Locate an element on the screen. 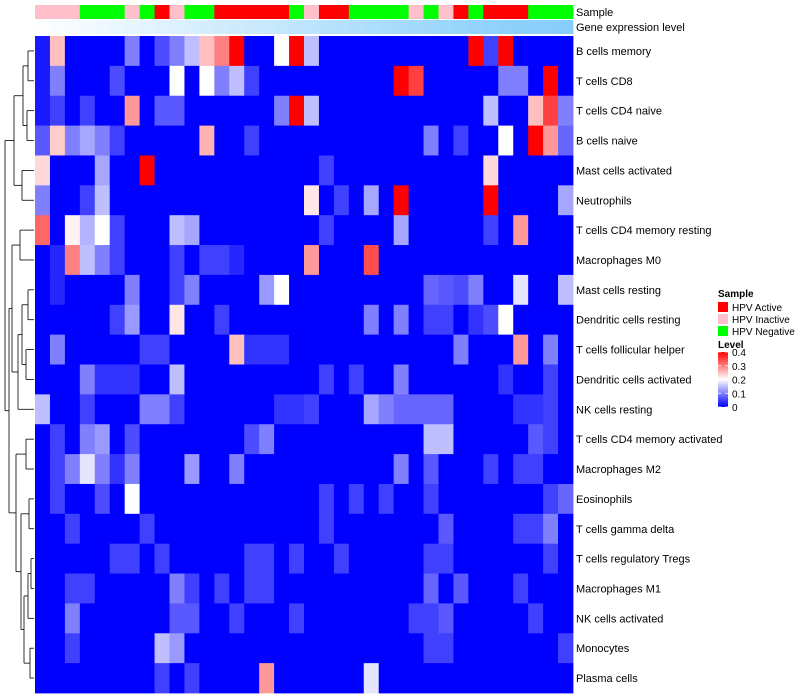 This screenshot has height=700, width=800. row-label: Macrophages M0 is located at coordinates (618, 261).